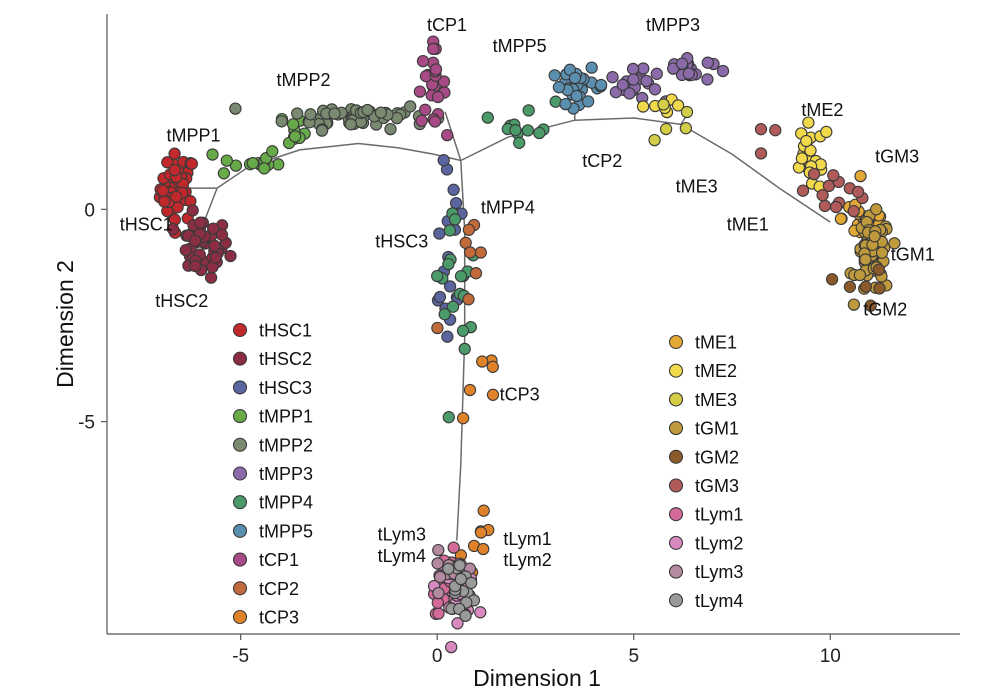 This screenshot has width=1000, height=700. I want to click on legend-item-thsc1: tHSC1, so click(272, 331).